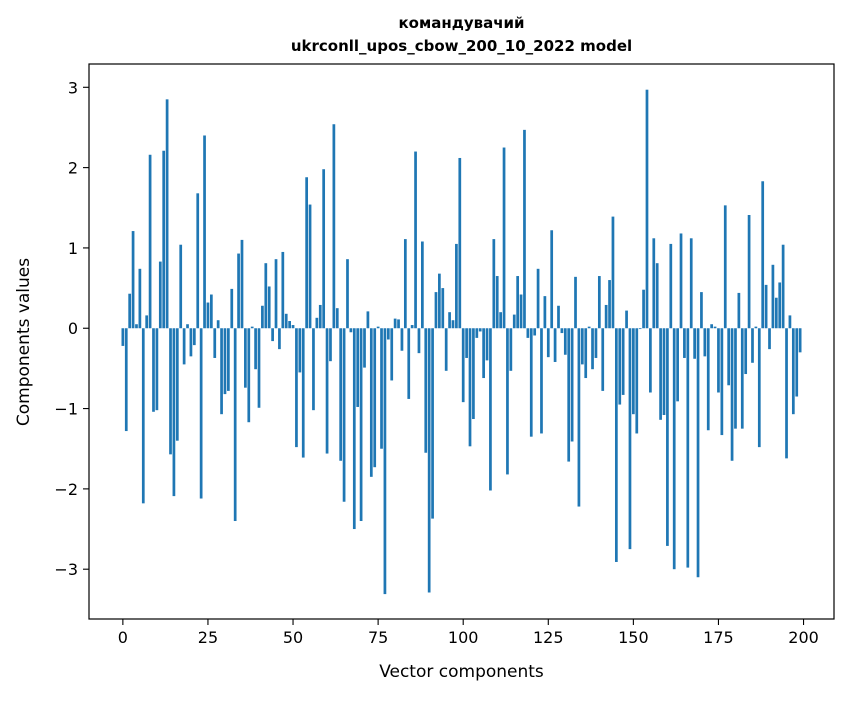 This screenshot has height=701, width=847. Describe the element at coordinates (73, 168) in the screenshot. I see `y-tick-label: 2` at that location.